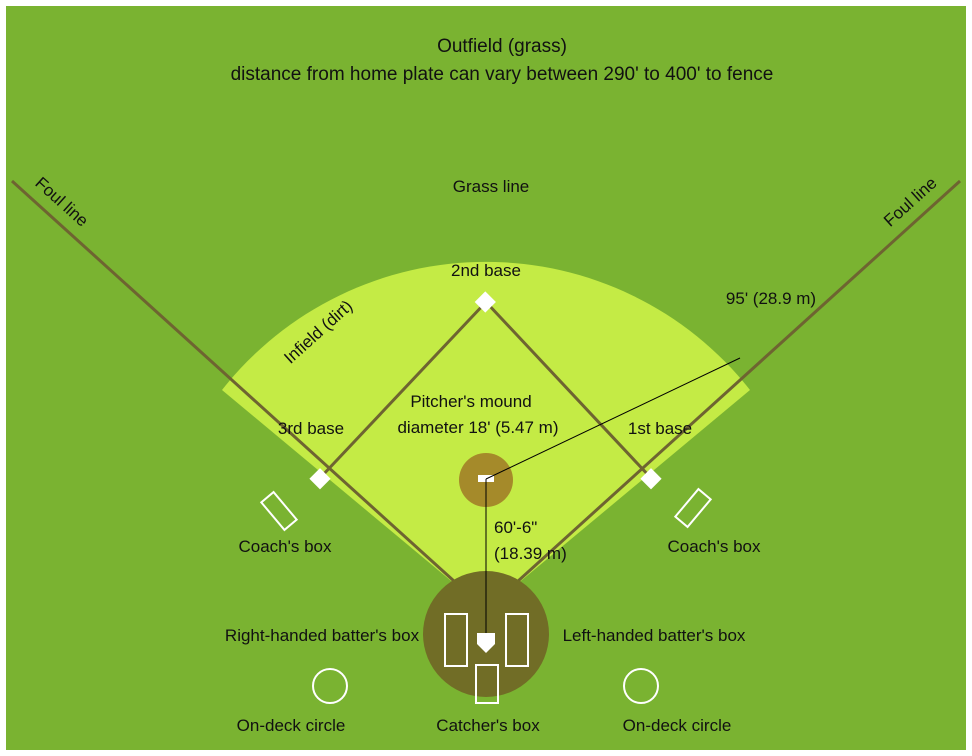  What do you see at coordinates (491, 186) in the screenshot?
I see `grass-line-label: Grass line` at bounding box center [491, 186].